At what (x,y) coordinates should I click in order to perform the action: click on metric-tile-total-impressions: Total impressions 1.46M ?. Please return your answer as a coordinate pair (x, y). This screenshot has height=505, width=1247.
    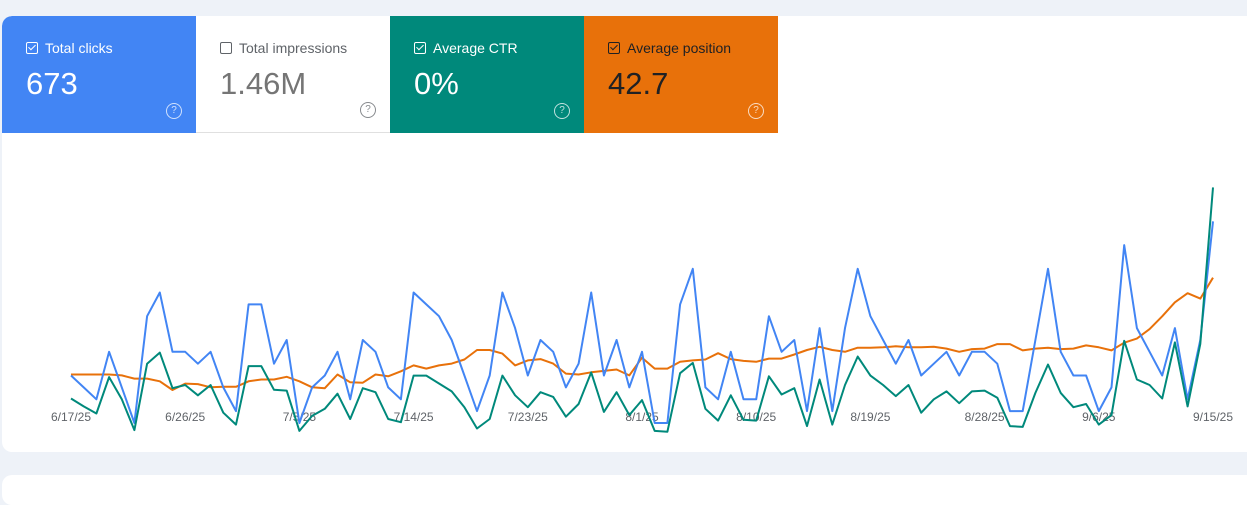
    Looking at the image, I should click on (293, 74).